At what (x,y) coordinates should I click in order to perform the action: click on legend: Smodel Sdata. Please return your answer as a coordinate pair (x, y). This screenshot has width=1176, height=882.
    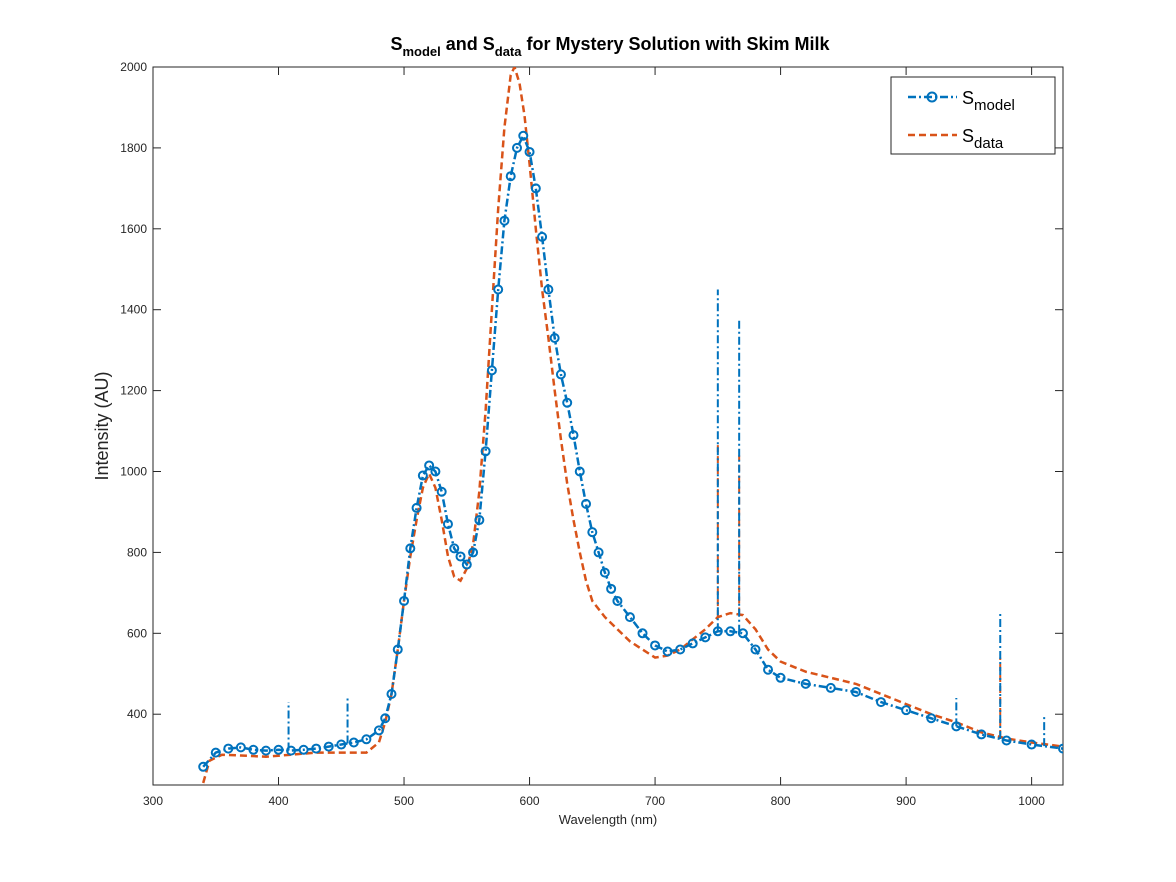
    Looking at the image, I should click on (973, 115).